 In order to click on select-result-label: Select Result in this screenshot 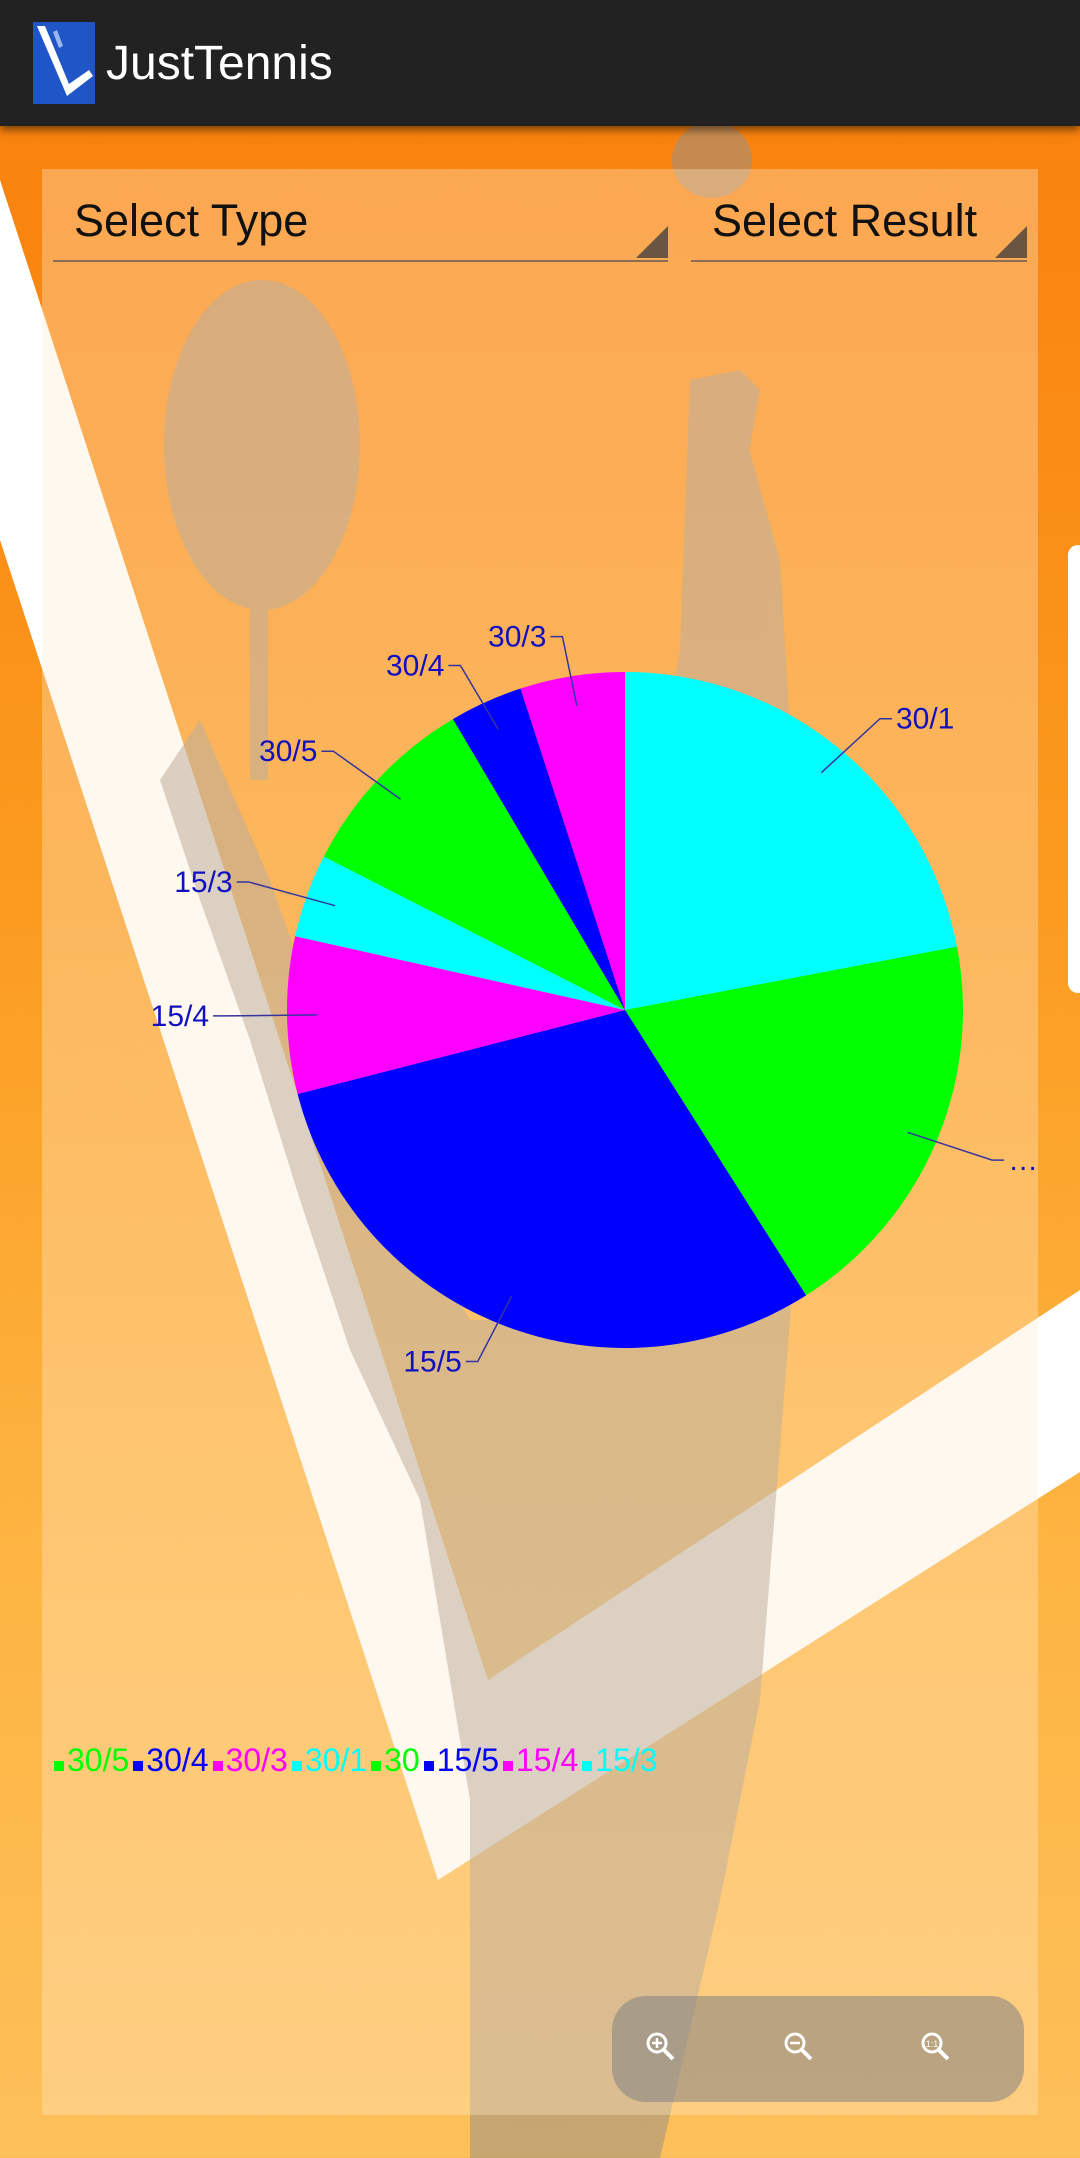, I will do `click(845, 220)`.